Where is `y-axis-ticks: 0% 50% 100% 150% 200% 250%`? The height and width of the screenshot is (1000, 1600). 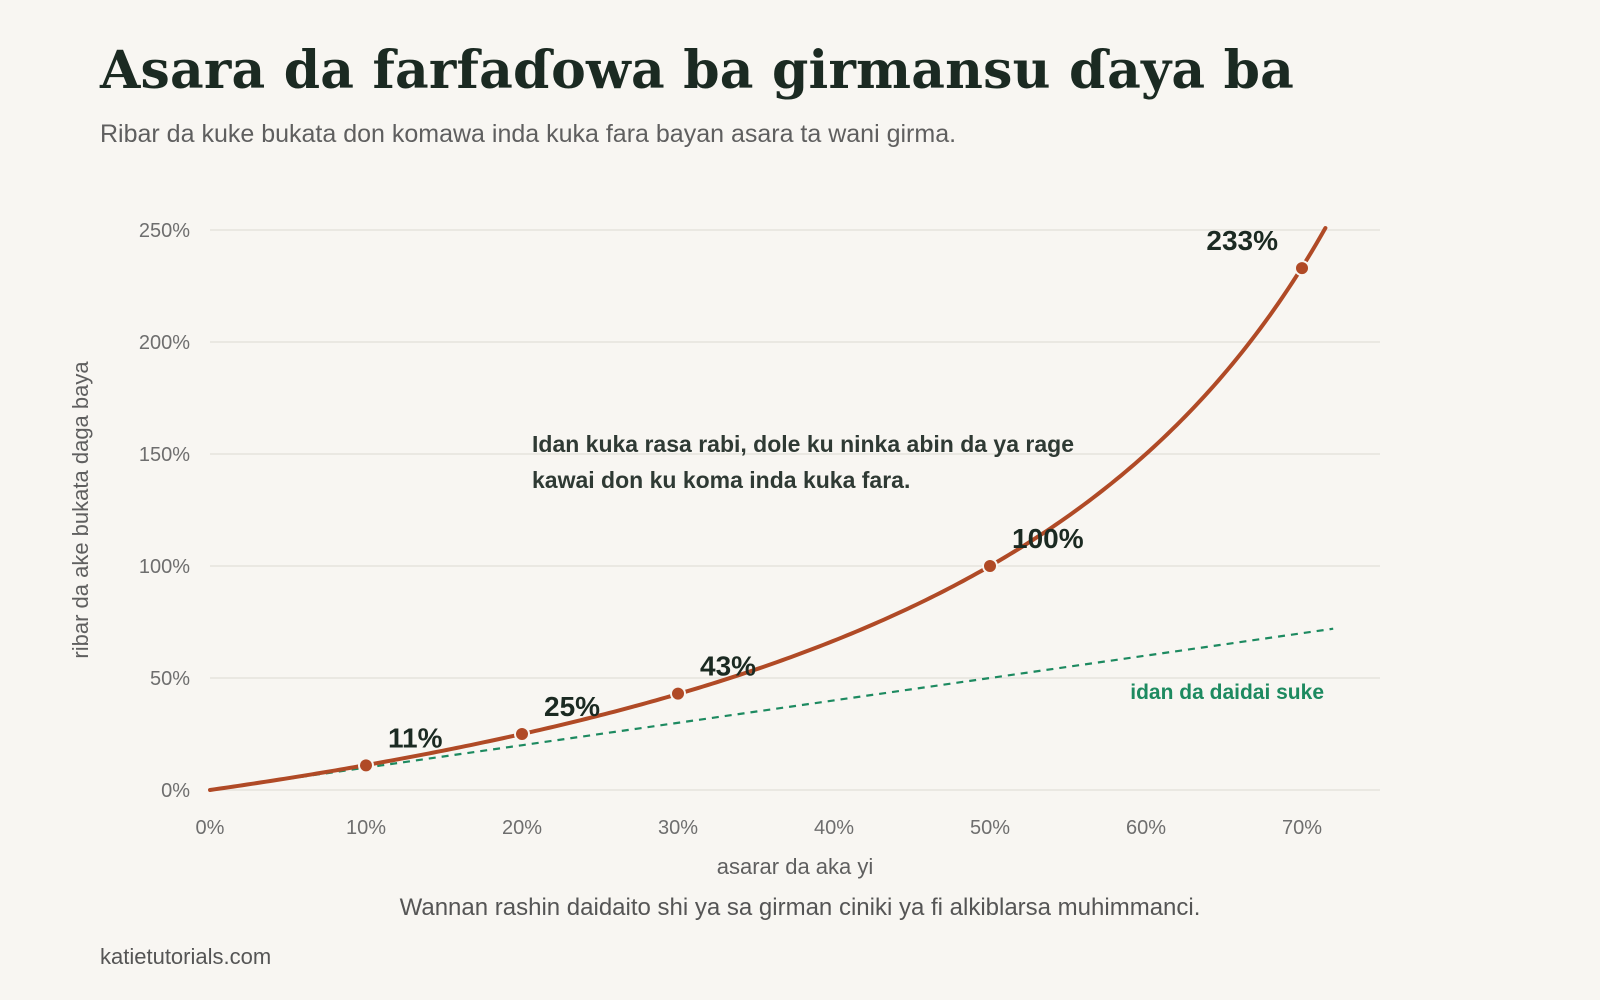
y-axis-ticks: 0% 50% 100% 150% 200% 250% is located at coordinates (164, 511).